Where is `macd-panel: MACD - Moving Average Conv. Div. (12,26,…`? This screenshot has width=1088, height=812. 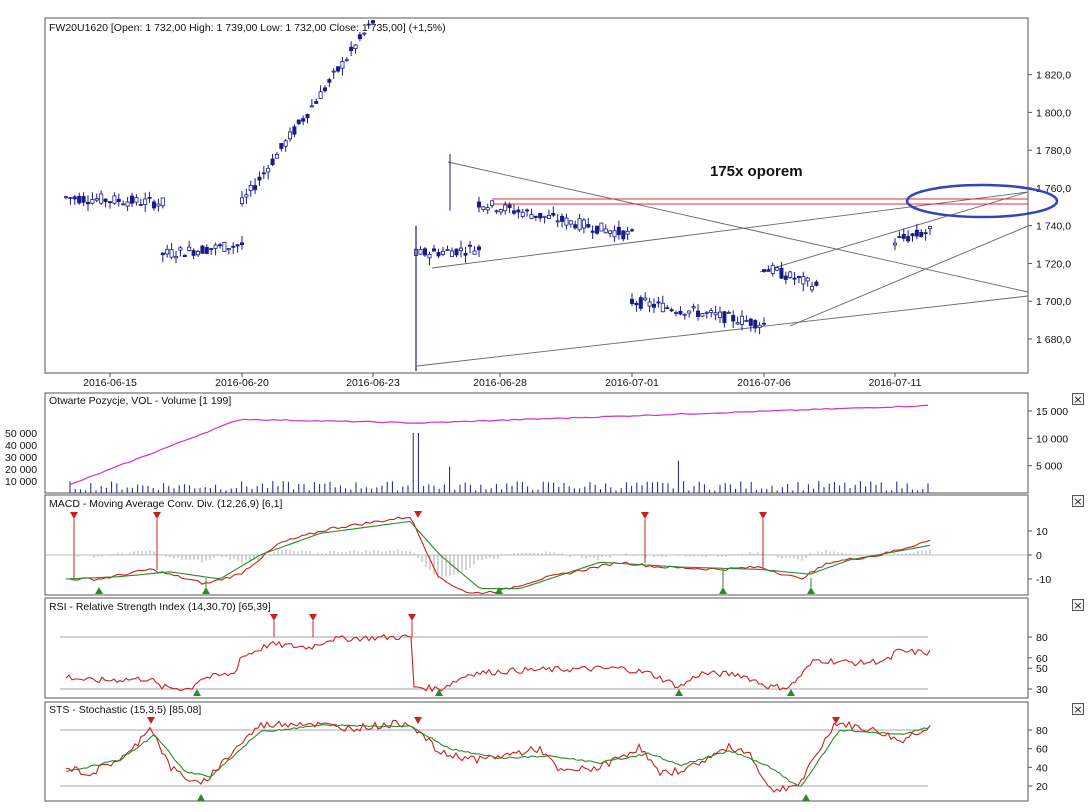
macd-panel: MACD - Moving Average Conv. Div. (12,26,… is located at coordinates (547, 545).